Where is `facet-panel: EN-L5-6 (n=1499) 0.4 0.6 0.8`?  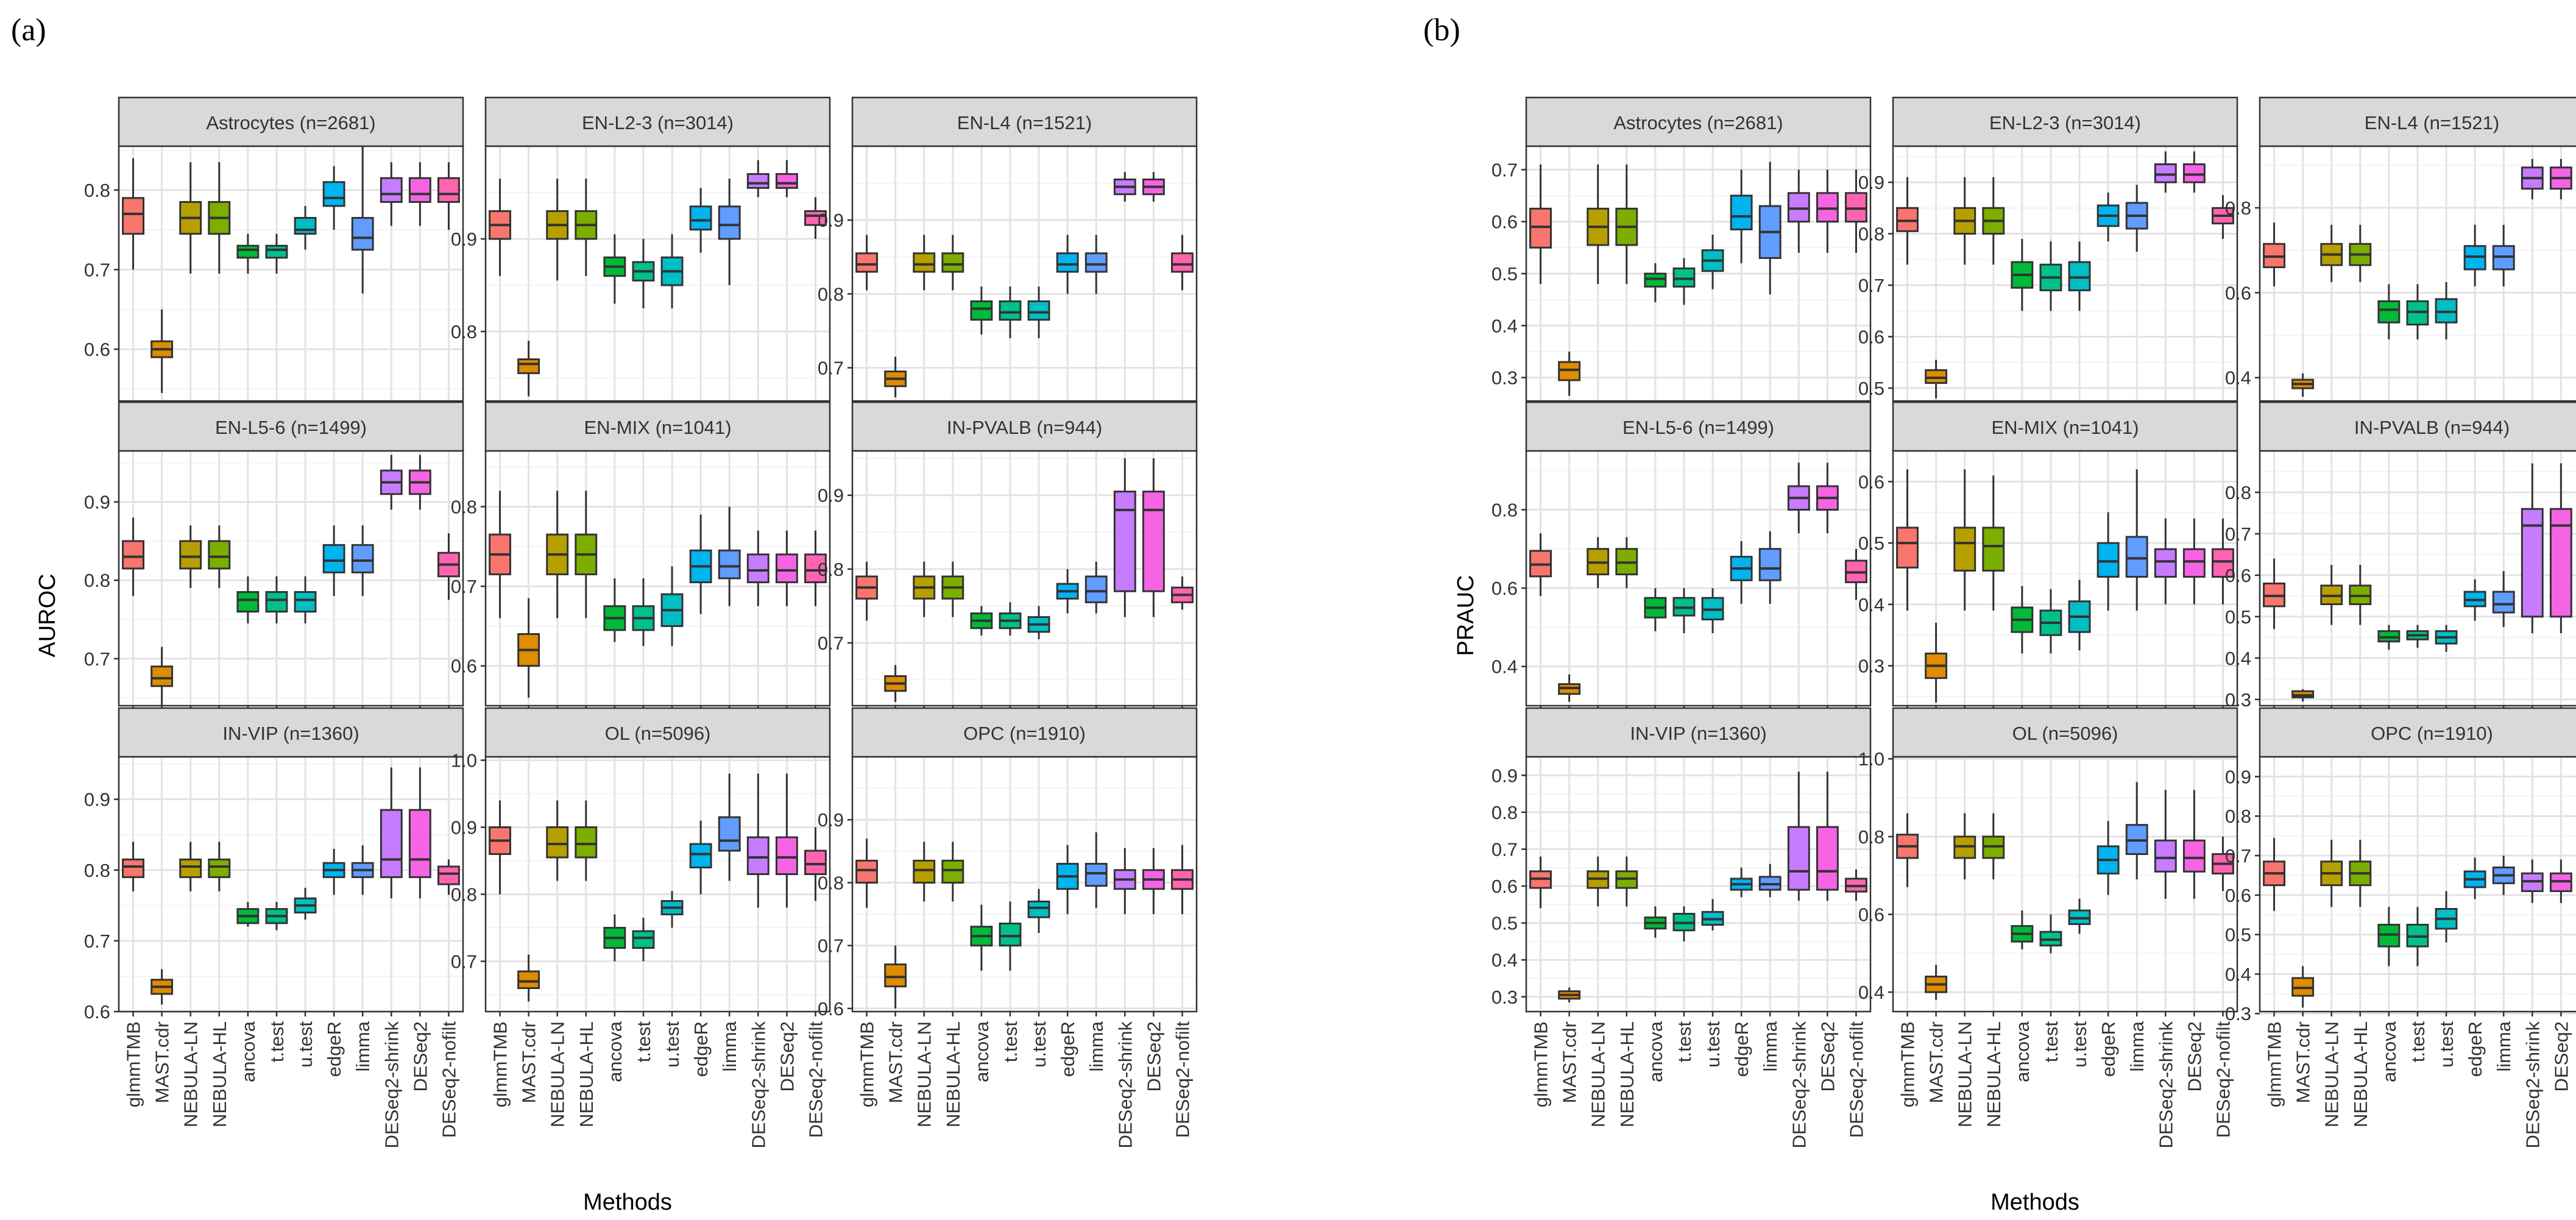
facet-panel: EN-L5-6 (n=1499) 0.4 0.6 0.8 is located at coordinates (1681, 556).